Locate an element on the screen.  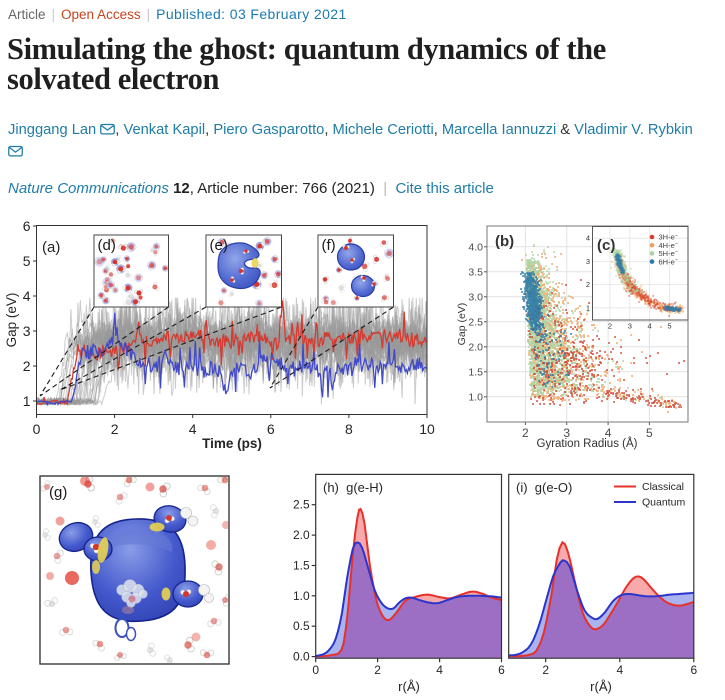
svg-text: (f) is located at coordinates (329, 245).